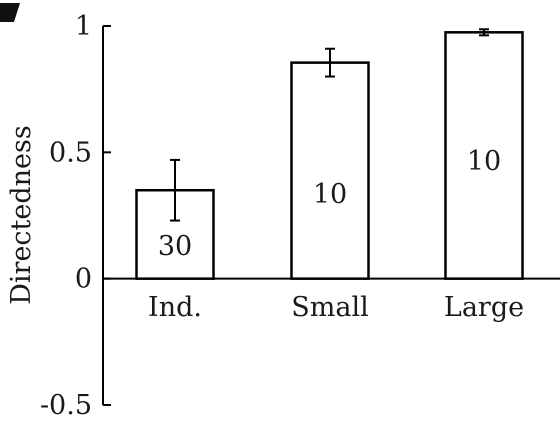 The height and width of the screenshot is (424, 560). Describe the element at coordinates (70, 152) in the screenshot. I see `y-tick-label: 0.5` at that location.